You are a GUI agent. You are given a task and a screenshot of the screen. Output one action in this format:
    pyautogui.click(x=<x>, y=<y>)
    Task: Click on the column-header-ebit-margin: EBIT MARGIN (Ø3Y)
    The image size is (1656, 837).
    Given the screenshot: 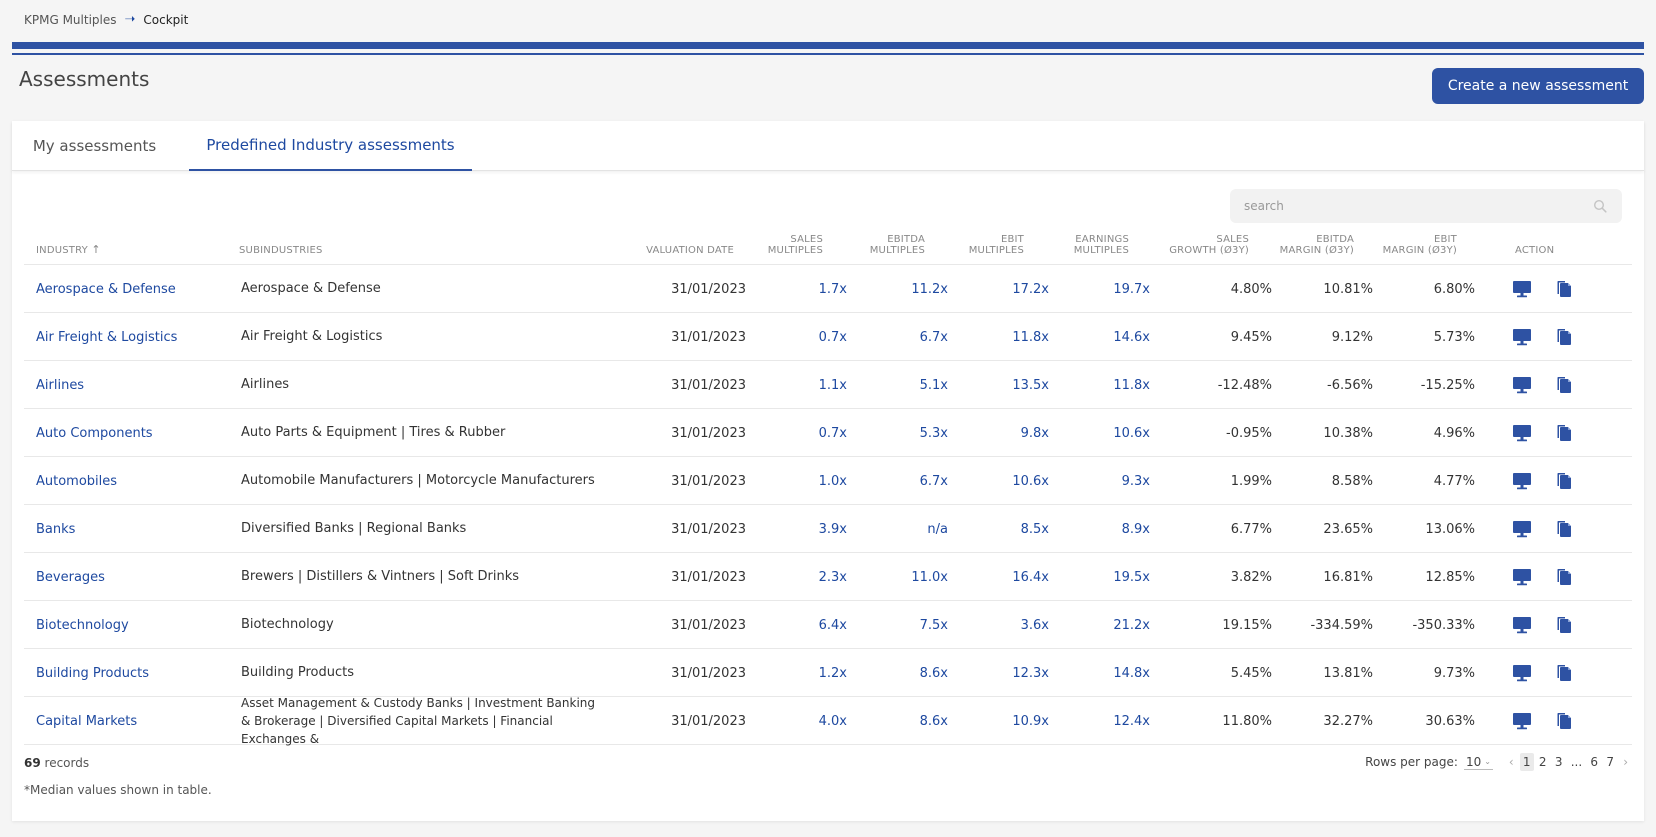 What is the action you would take?
    pyautogui.click(x=1420, y=245)
    